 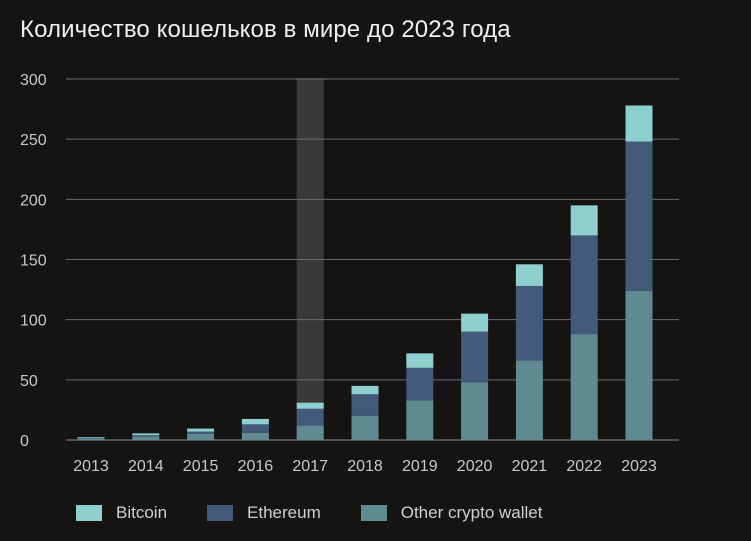 I want to click on bar-other-crypto-wallet-2013, so click(x=91, y=439).